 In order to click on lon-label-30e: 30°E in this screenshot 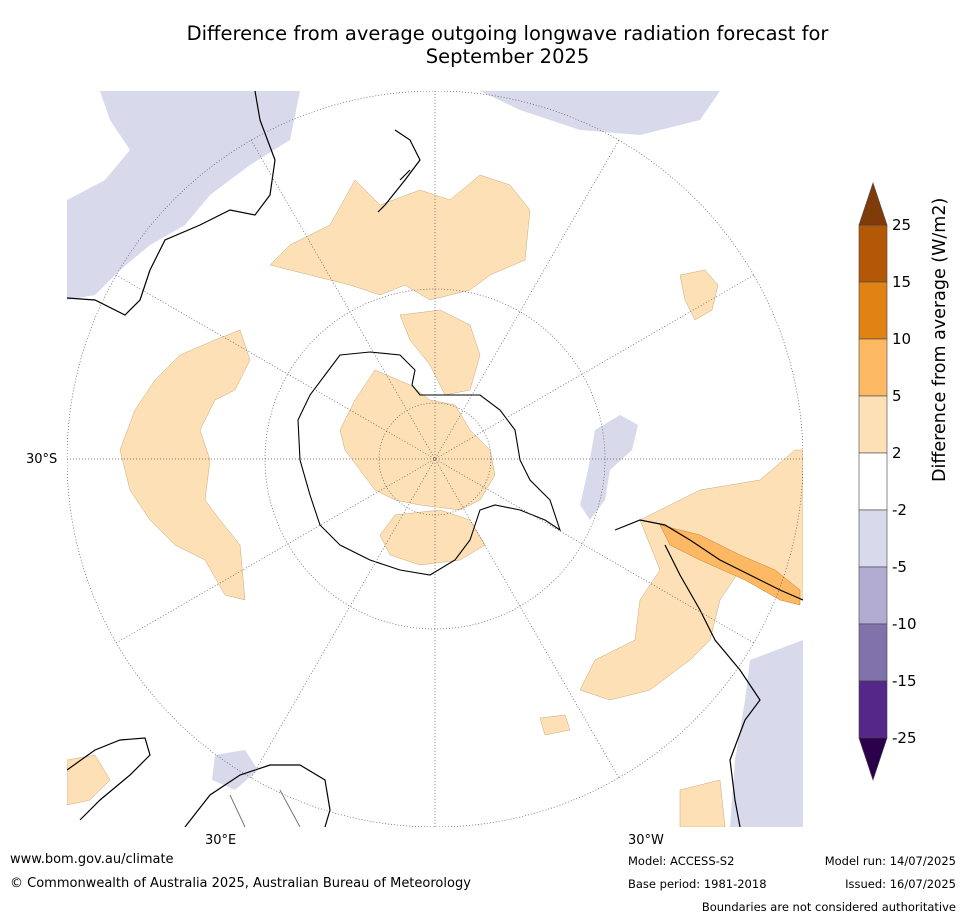, I will do `click(221, 840)`.